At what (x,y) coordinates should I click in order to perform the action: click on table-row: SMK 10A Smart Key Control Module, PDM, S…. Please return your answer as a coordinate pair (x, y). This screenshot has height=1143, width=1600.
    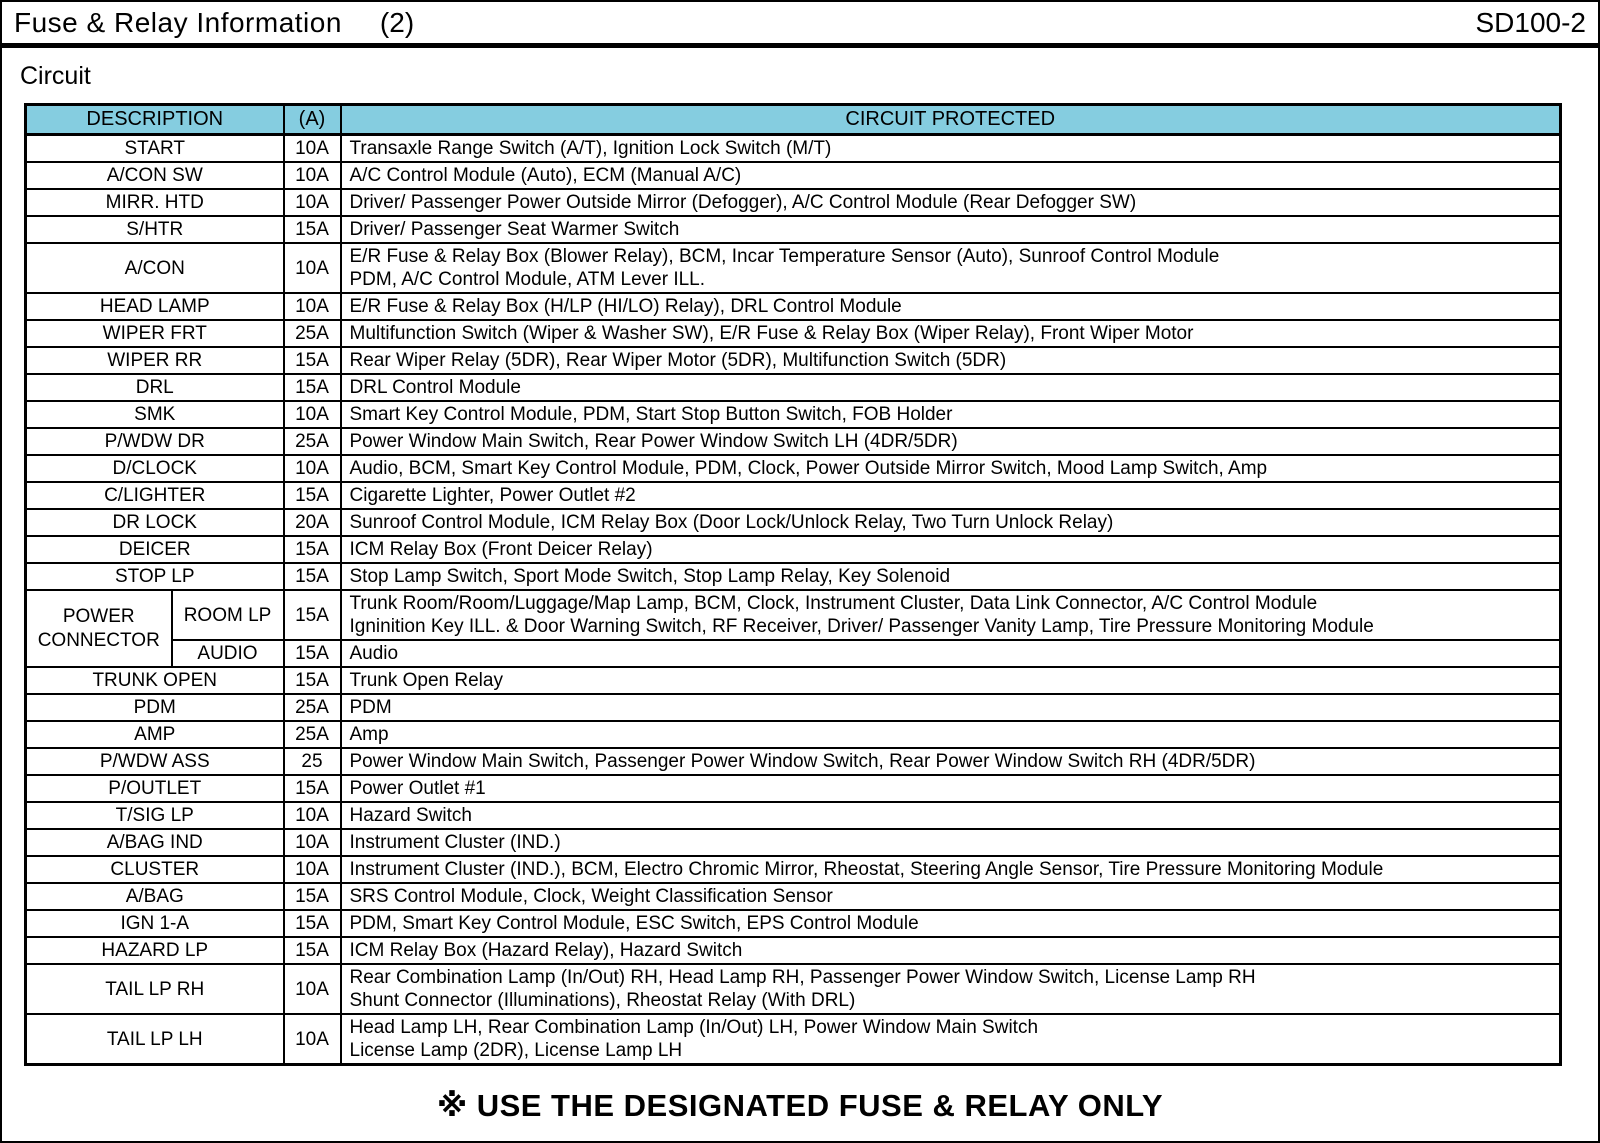
    Looking at the image, I should click on (793, 414).